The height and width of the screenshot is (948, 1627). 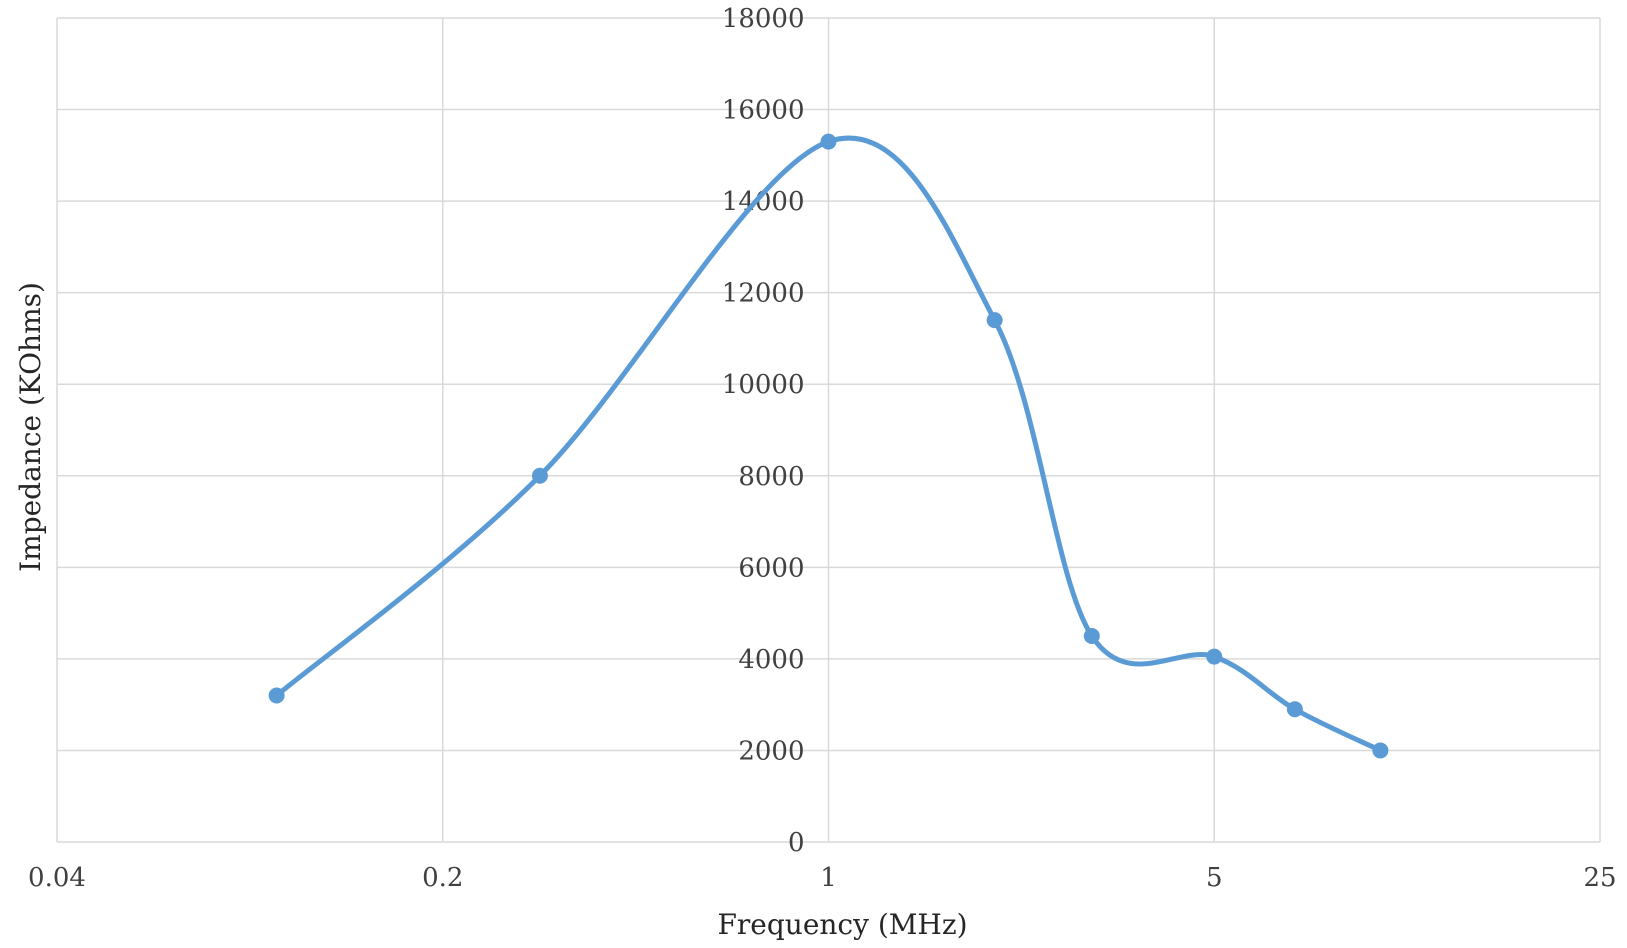 I want to click on y-tick-label: 10000, so click(x=763, y=385).